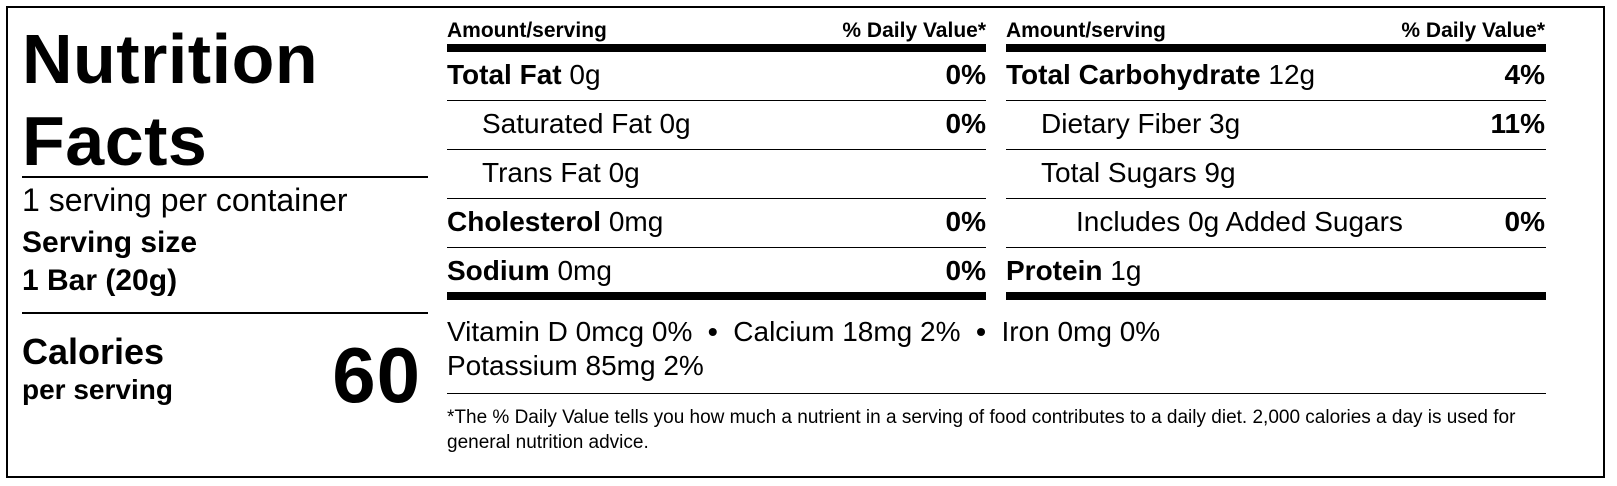  Describe the element at coordinates (170, 59) in the screenshot. I see `title-nutrition: Nutrition` at that location.